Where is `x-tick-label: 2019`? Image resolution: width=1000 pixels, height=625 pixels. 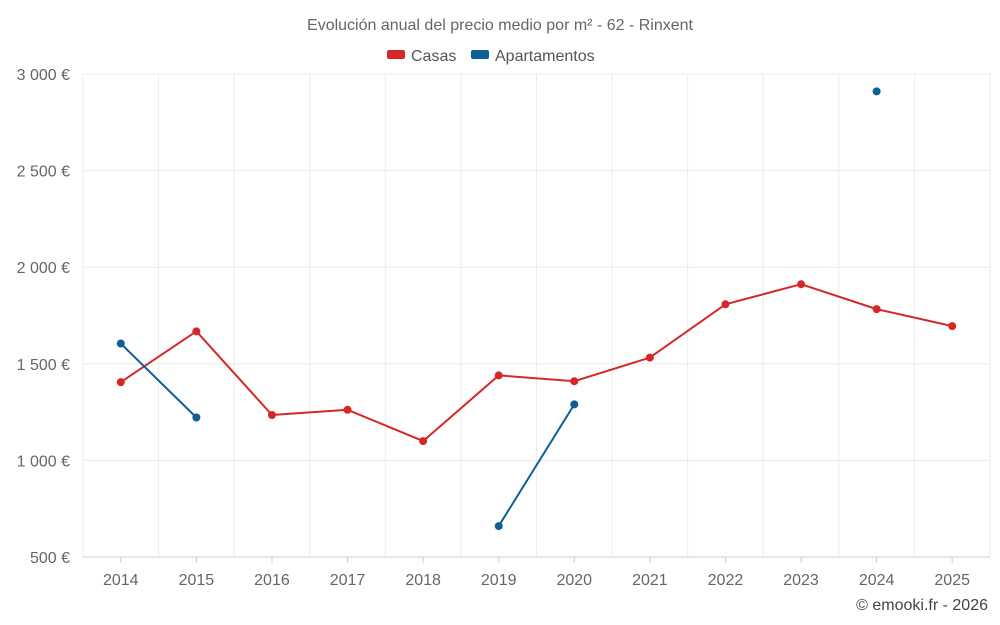 x-tick-label: 2019 is located at coordinates (499, 580).